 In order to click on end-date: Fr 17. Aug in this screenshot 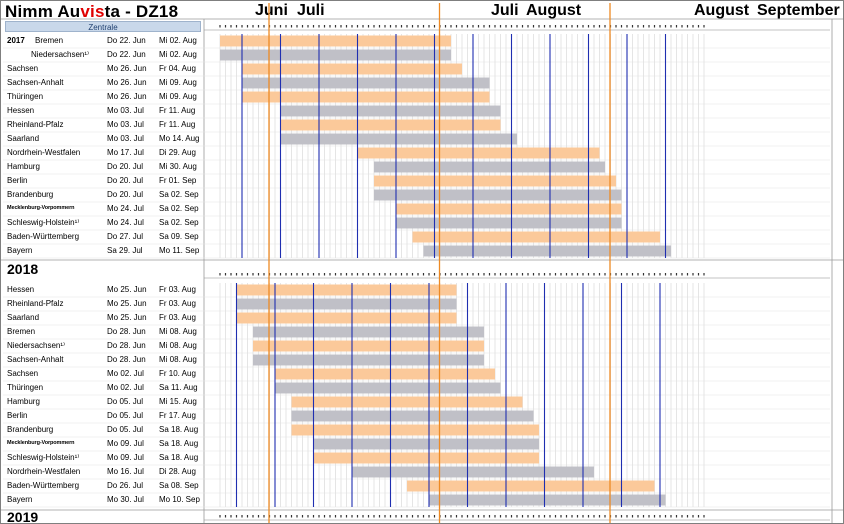, I will do `click(177, 415)`.